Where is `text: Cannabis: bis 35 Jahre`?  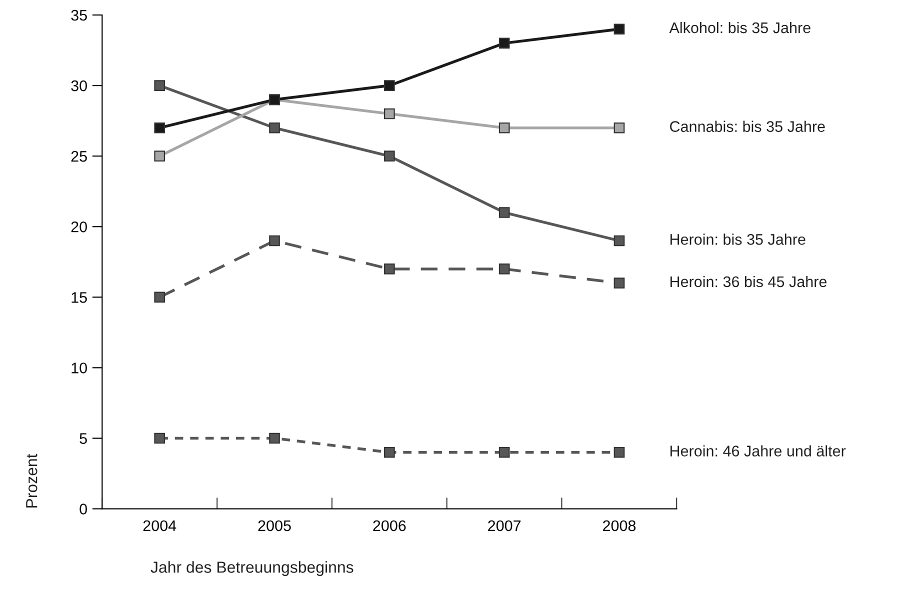
text: Cannabis: bis 35 Jahre is located at coordinates (747, 126).